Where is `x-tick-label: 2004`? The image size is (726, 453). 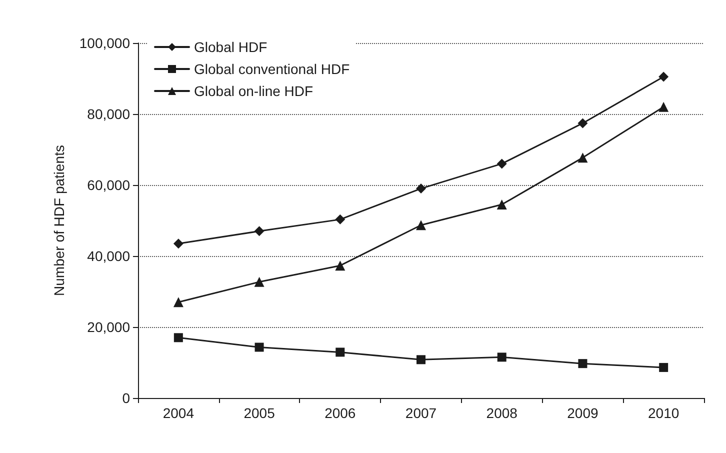 x-tick-label: 2004 is located at coordinates (178, 413).